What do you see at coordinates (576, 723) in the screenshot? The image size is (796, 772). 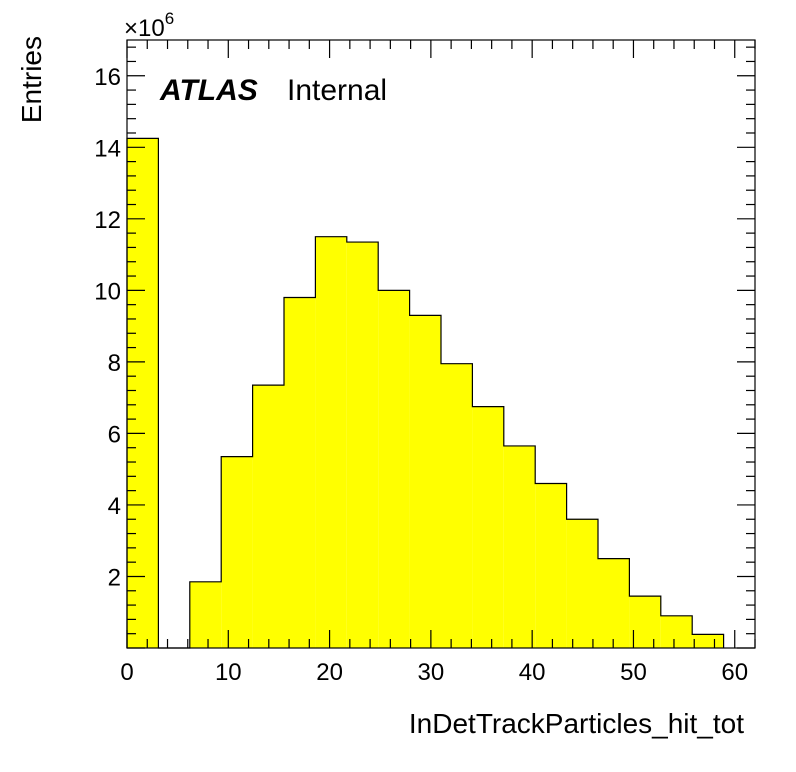 I see `x-axis-title: InDetTrackParticles_hit_tot` at bounding box center [576, 723].